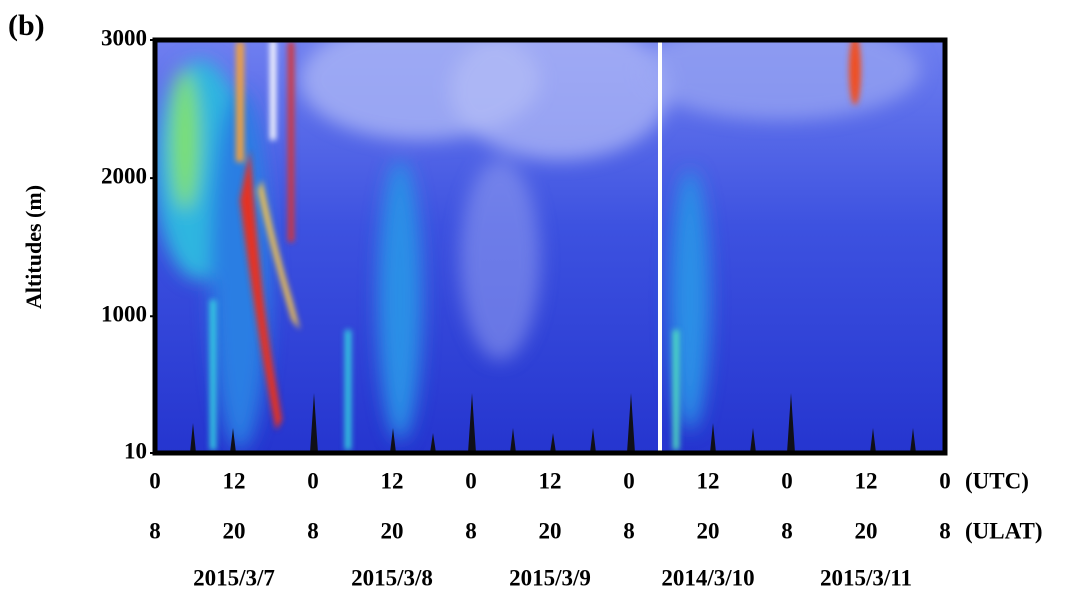 This screenshot has width=1079, height=599. I want to click on date-label: 2015/3/8, so click(392, 577).